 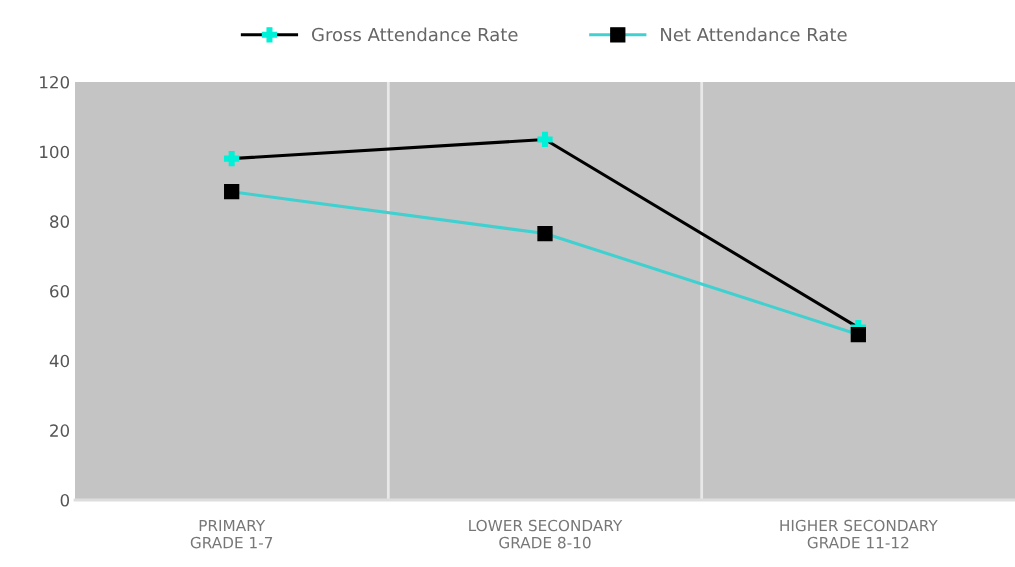 What do you see at coordinates (859, 534) in the screenshot?
I see `x-tick-label: HIGHER SECONDARY GRADE 11-12` at bounding box center [859, 534].